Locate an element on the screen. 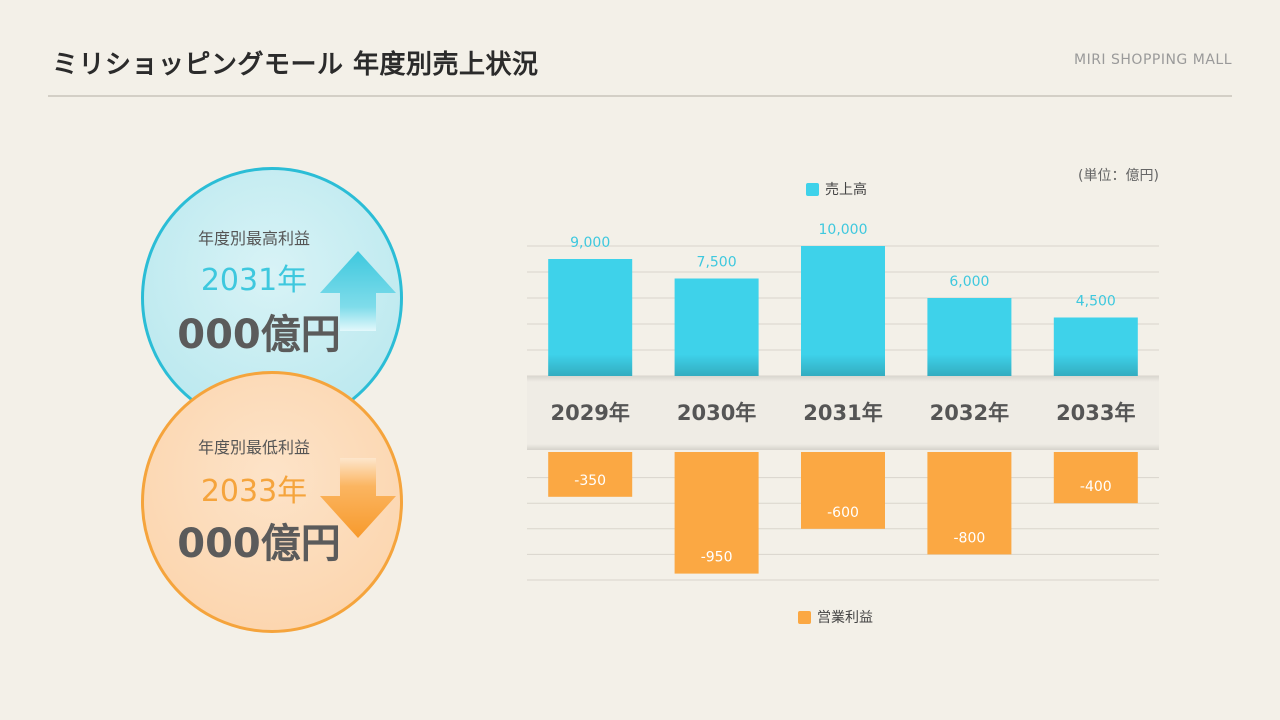 The image size is (1280, 720). highest-profit-label: 年度別最高利益 is located at coordinates (253, 238).